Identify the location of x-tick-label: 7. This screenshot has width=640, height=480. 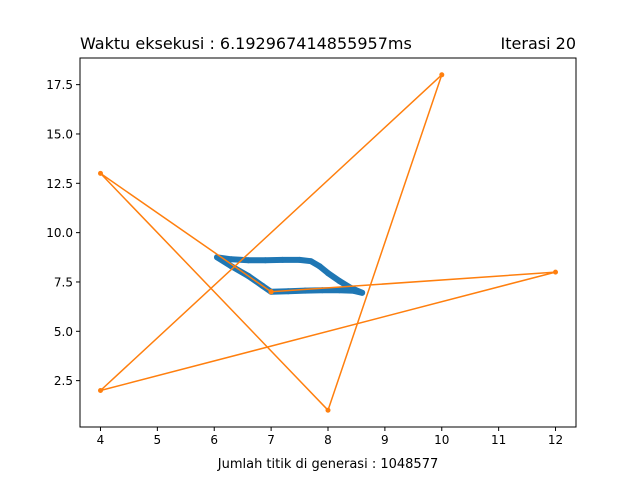
(271, 440).